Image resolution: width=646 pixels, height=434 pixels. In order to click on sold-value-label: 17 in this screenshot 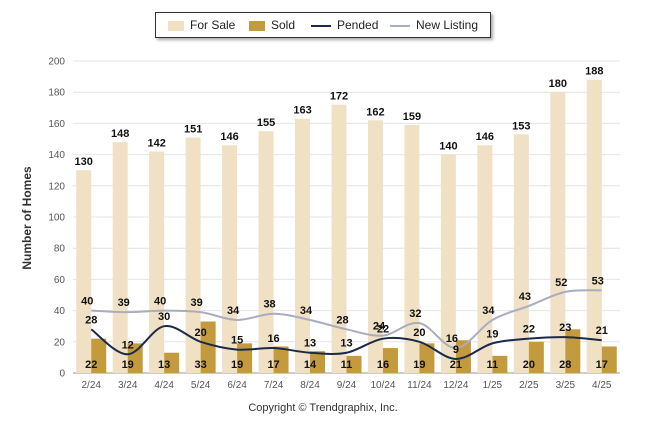, I will do `click(602, 365)`.